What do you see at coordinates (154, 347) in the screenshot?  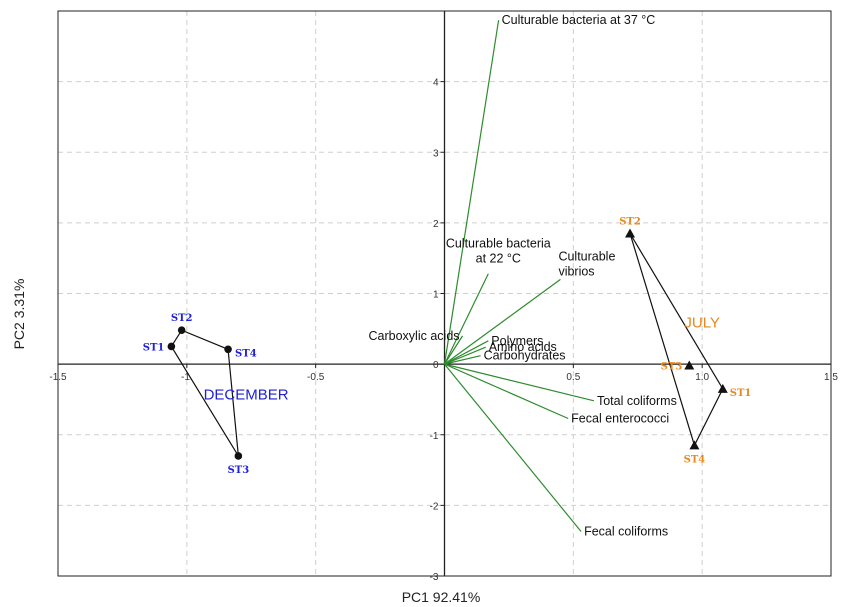 I see `point-label-0-0: ST1` at bounding box center [154, 347].